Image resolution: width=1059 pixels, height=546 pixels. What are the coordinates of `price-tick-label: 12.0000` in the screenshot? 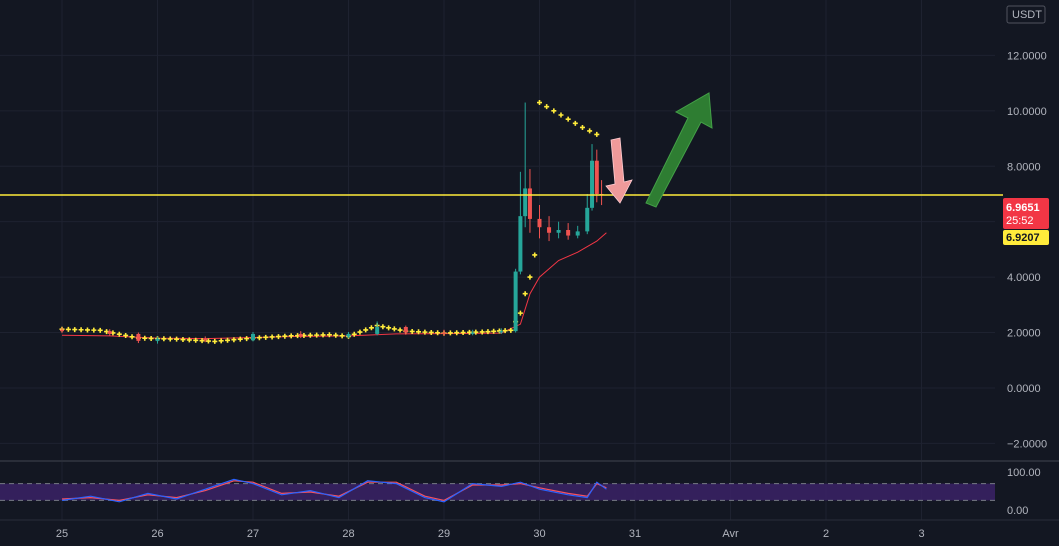 It's located at (1027, 56).